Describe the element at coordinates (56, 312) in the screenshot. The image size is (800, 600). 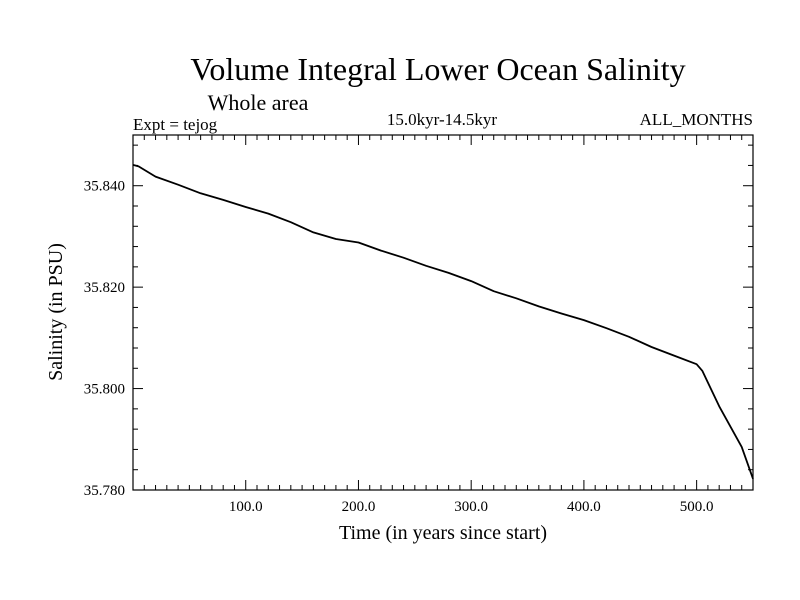
I see `y-axis-label: Salinity (in PSU)` at that location.